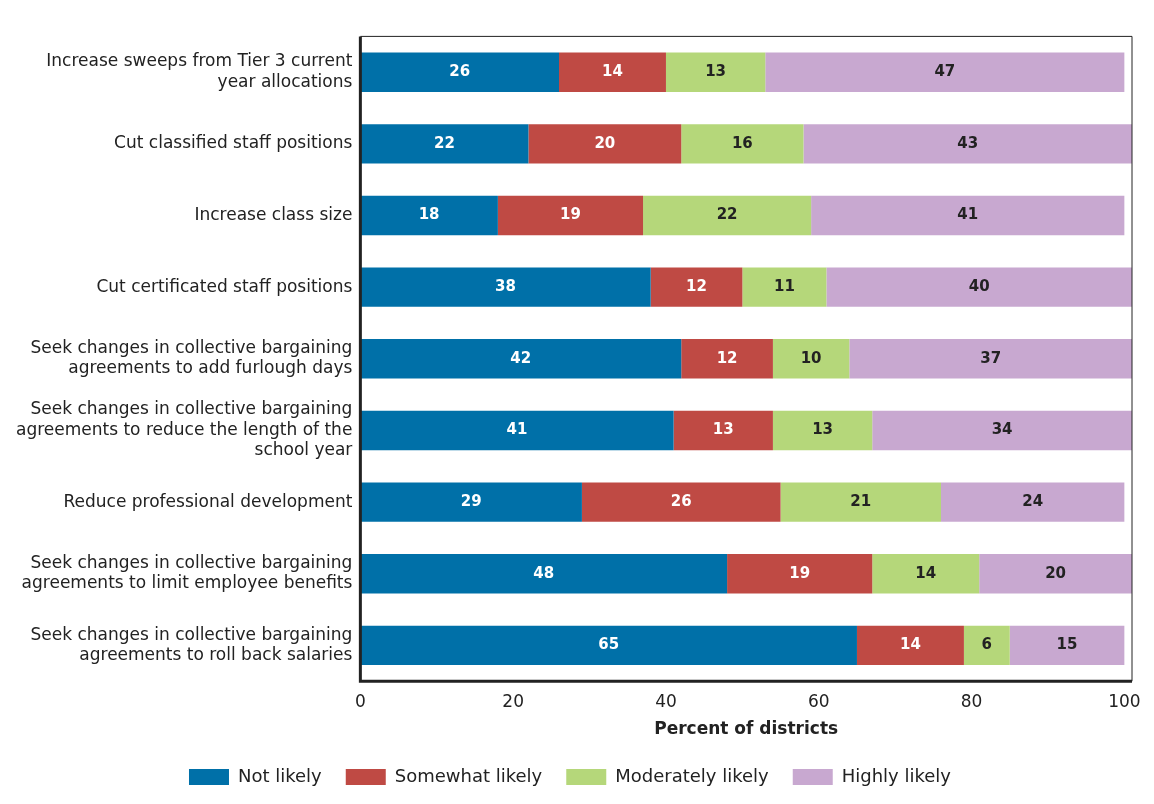 The image size is (1154, 804). Describe the element at coordinates (818, 700) in the screenshot. I see `x-tick-label: 60` at that location.